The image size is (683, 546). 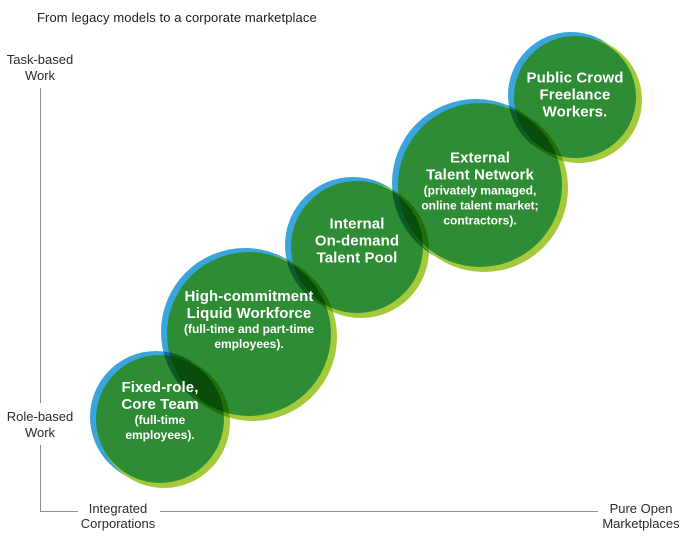 I want to click on y-axis-label-top: Task-based Work, so click(x=40, y=68).